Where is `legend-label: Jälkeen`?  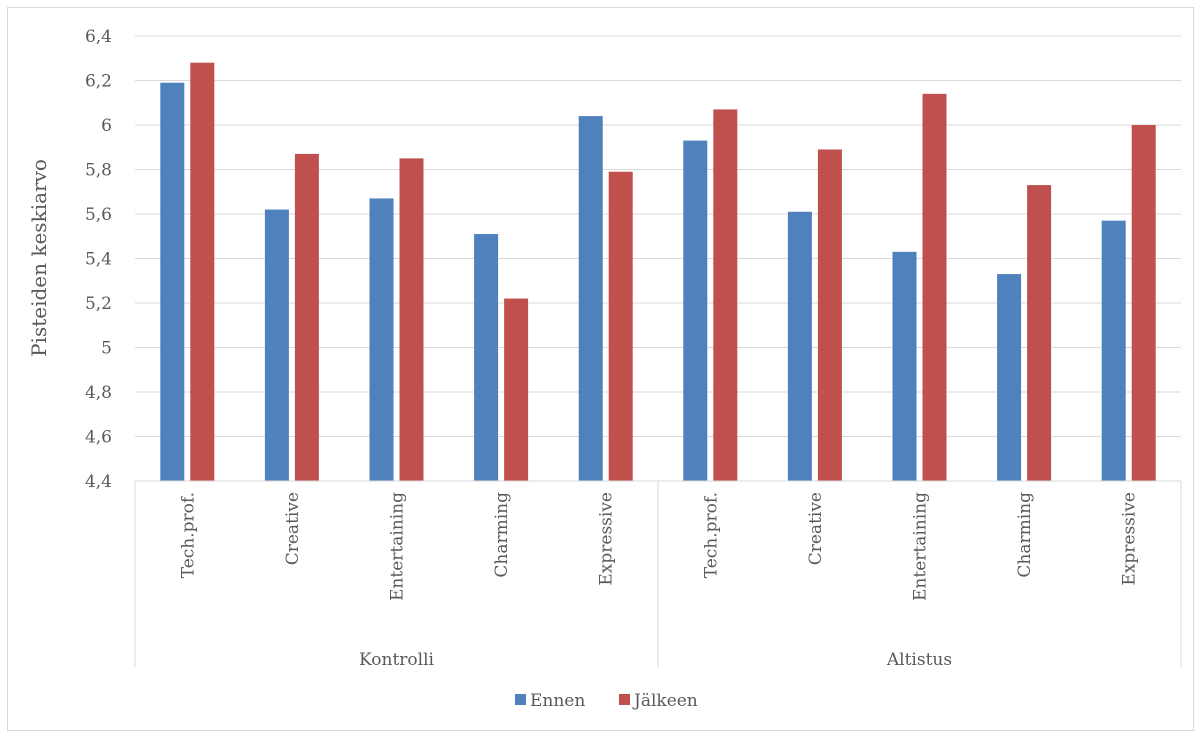
legend-label: Jälkeen is located at coordinates (665, 701).